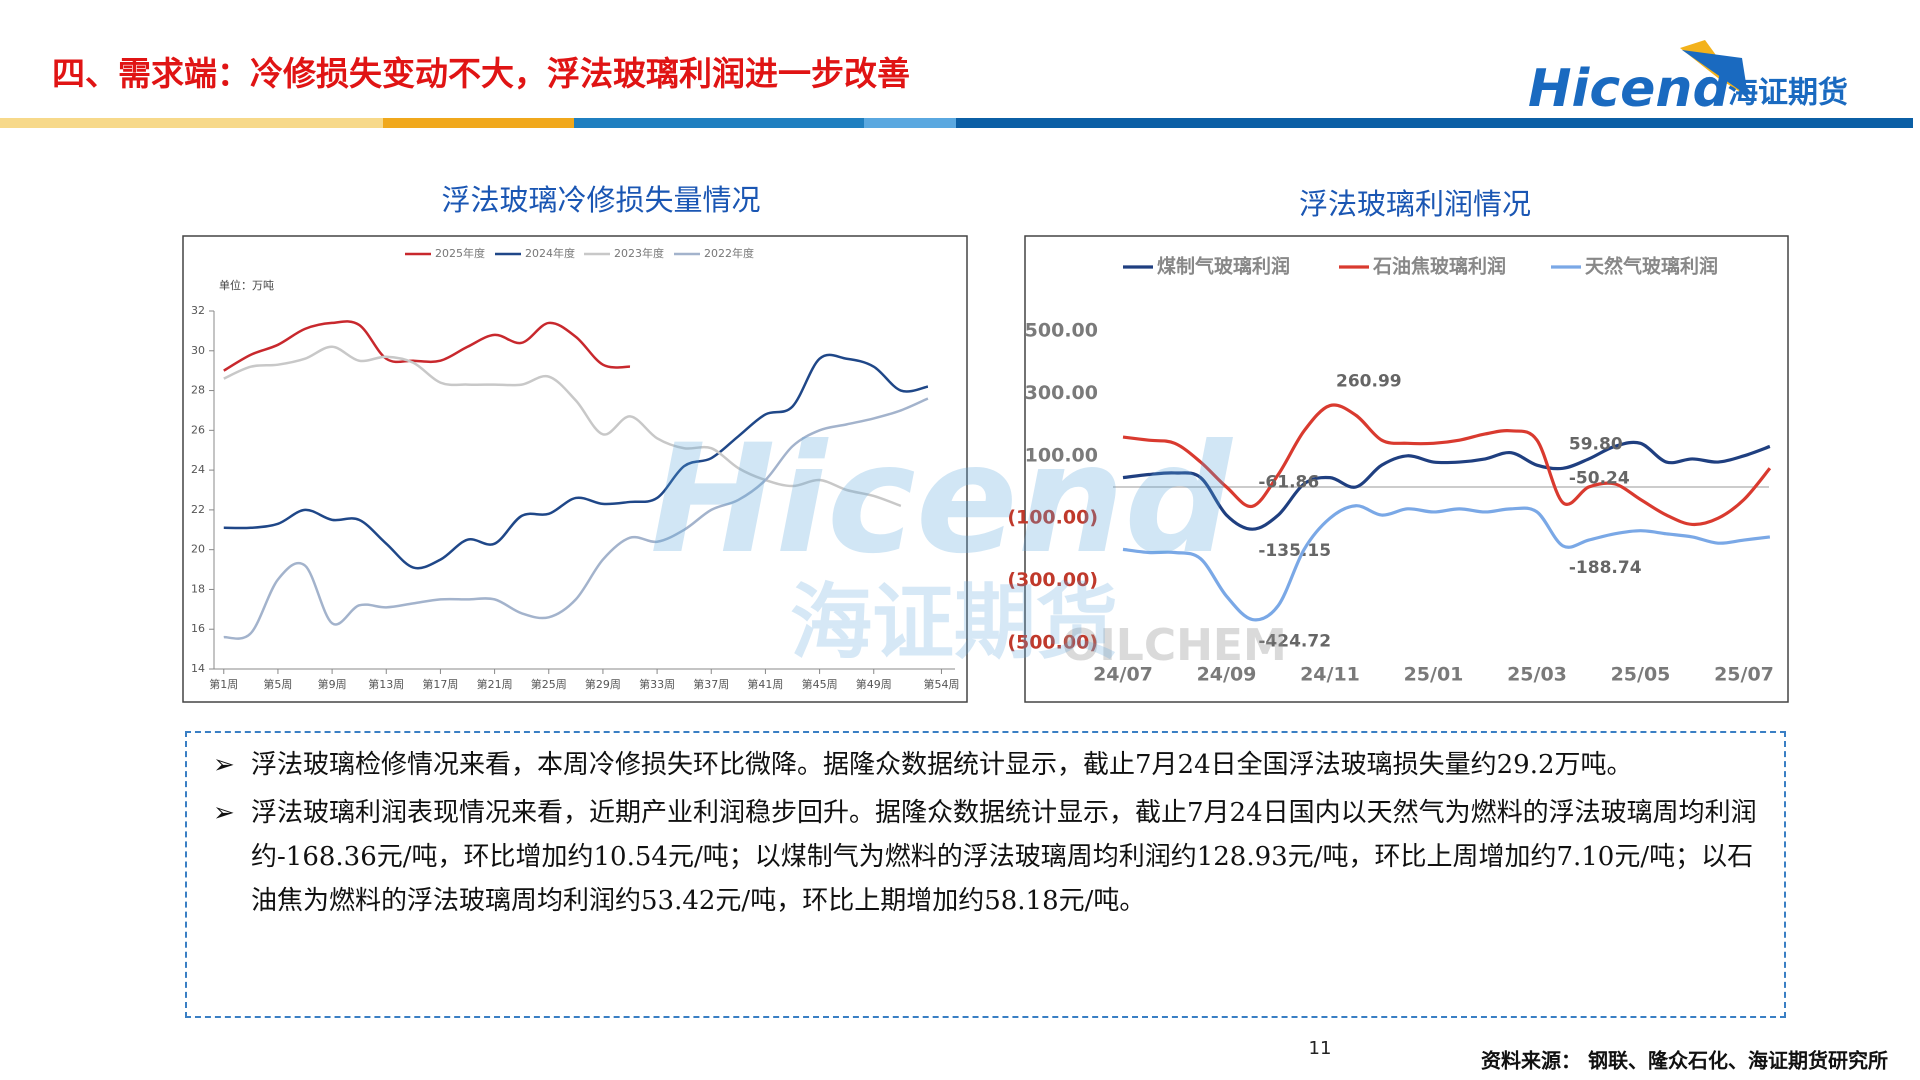  What do you see at coordinates (246, 285) in the screenshot?
I see `unit-label: 单位：万吨` at bounding box center [246, 285].